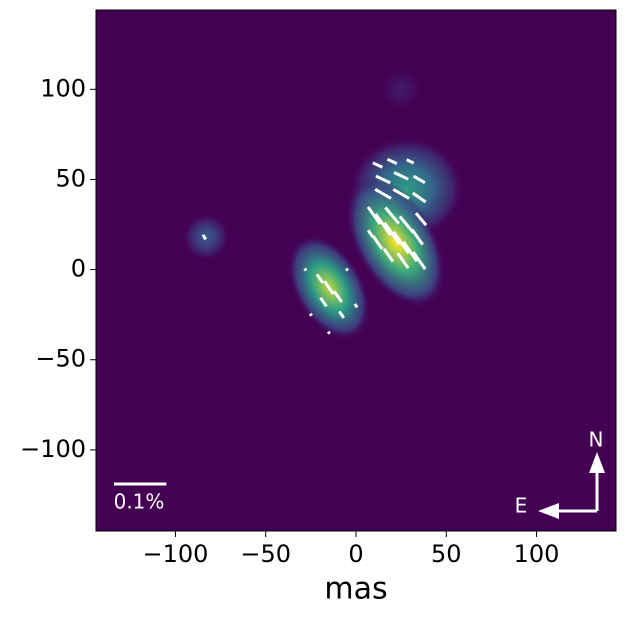 The image size is (626, 617). Describe the element at coordinates (139, 502) in the screenshot. I see `scale-bar-label: 0.1%` at that location.